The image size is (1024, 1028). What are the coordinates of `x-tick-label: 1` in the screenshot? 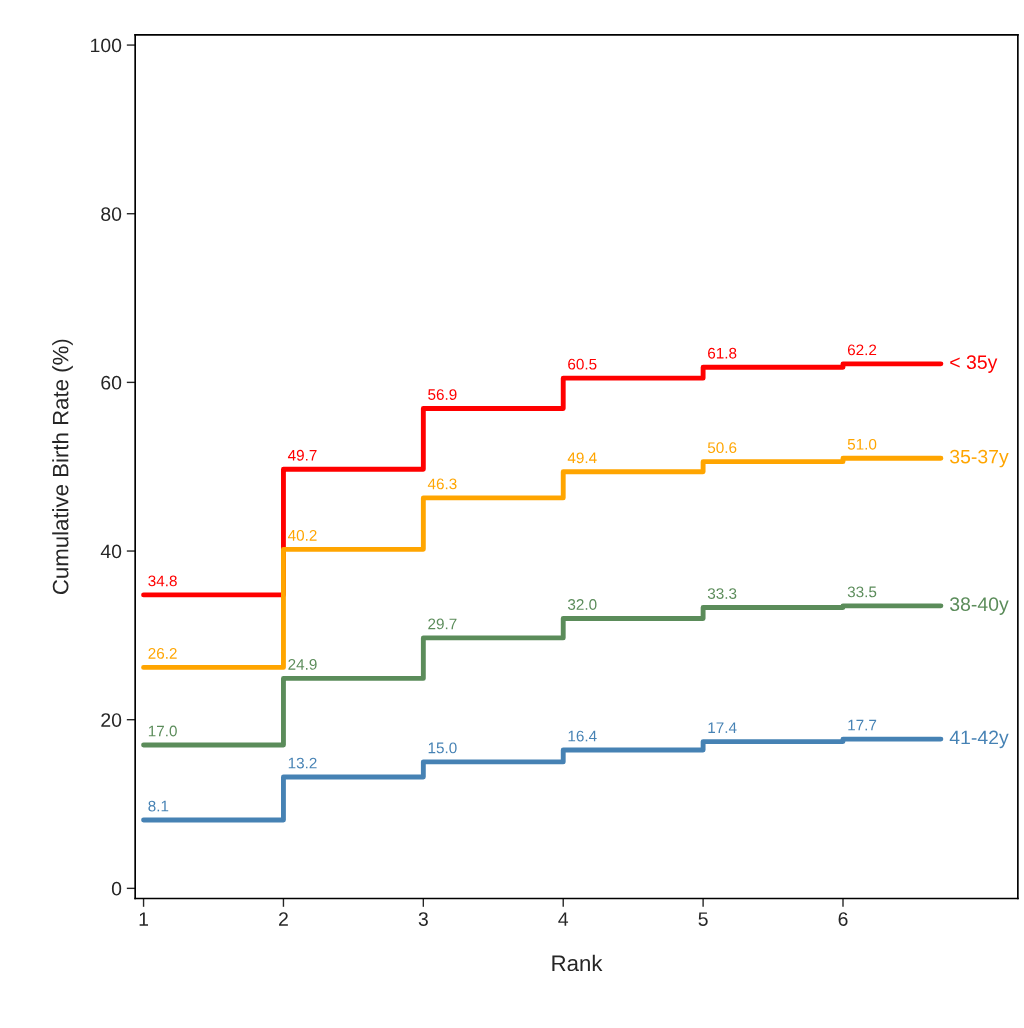 It's located at (144, 919).